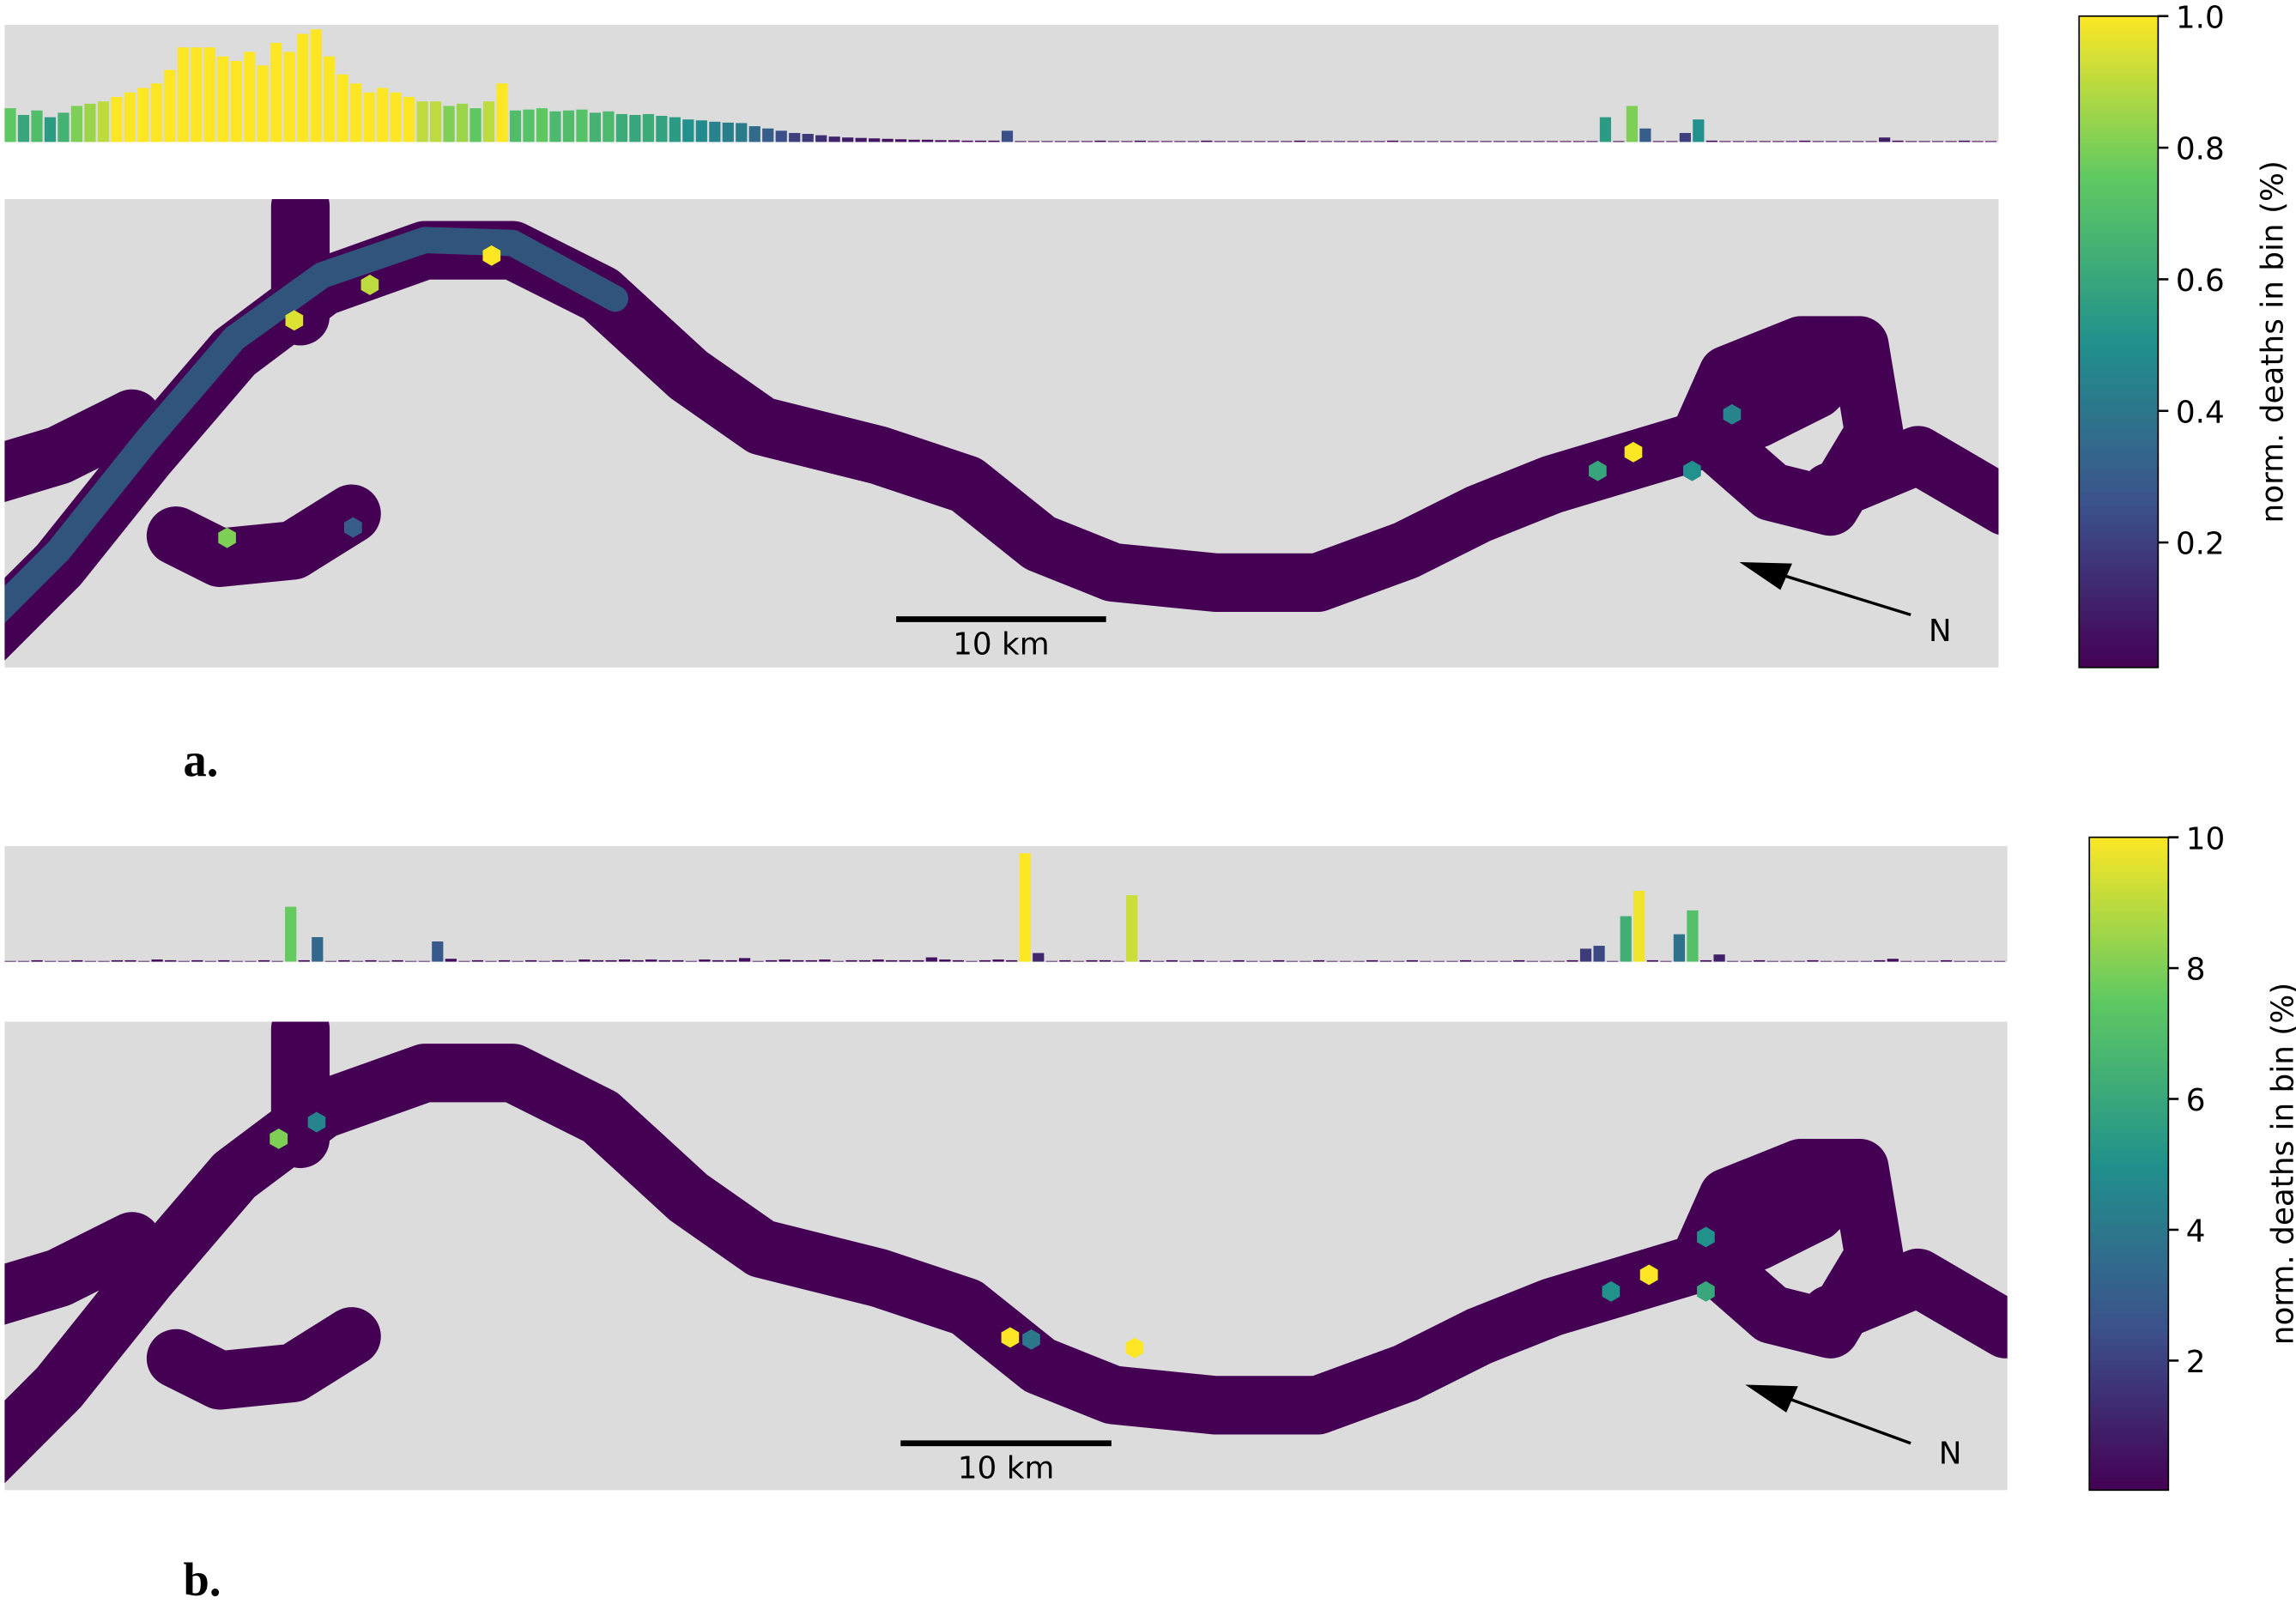 This screenshot has height=1616, width=2296. What do you see at coordinates (1771, 1399) in the screenshot?
I see `north-arrowhead` at bounding box center [1771, 1399].